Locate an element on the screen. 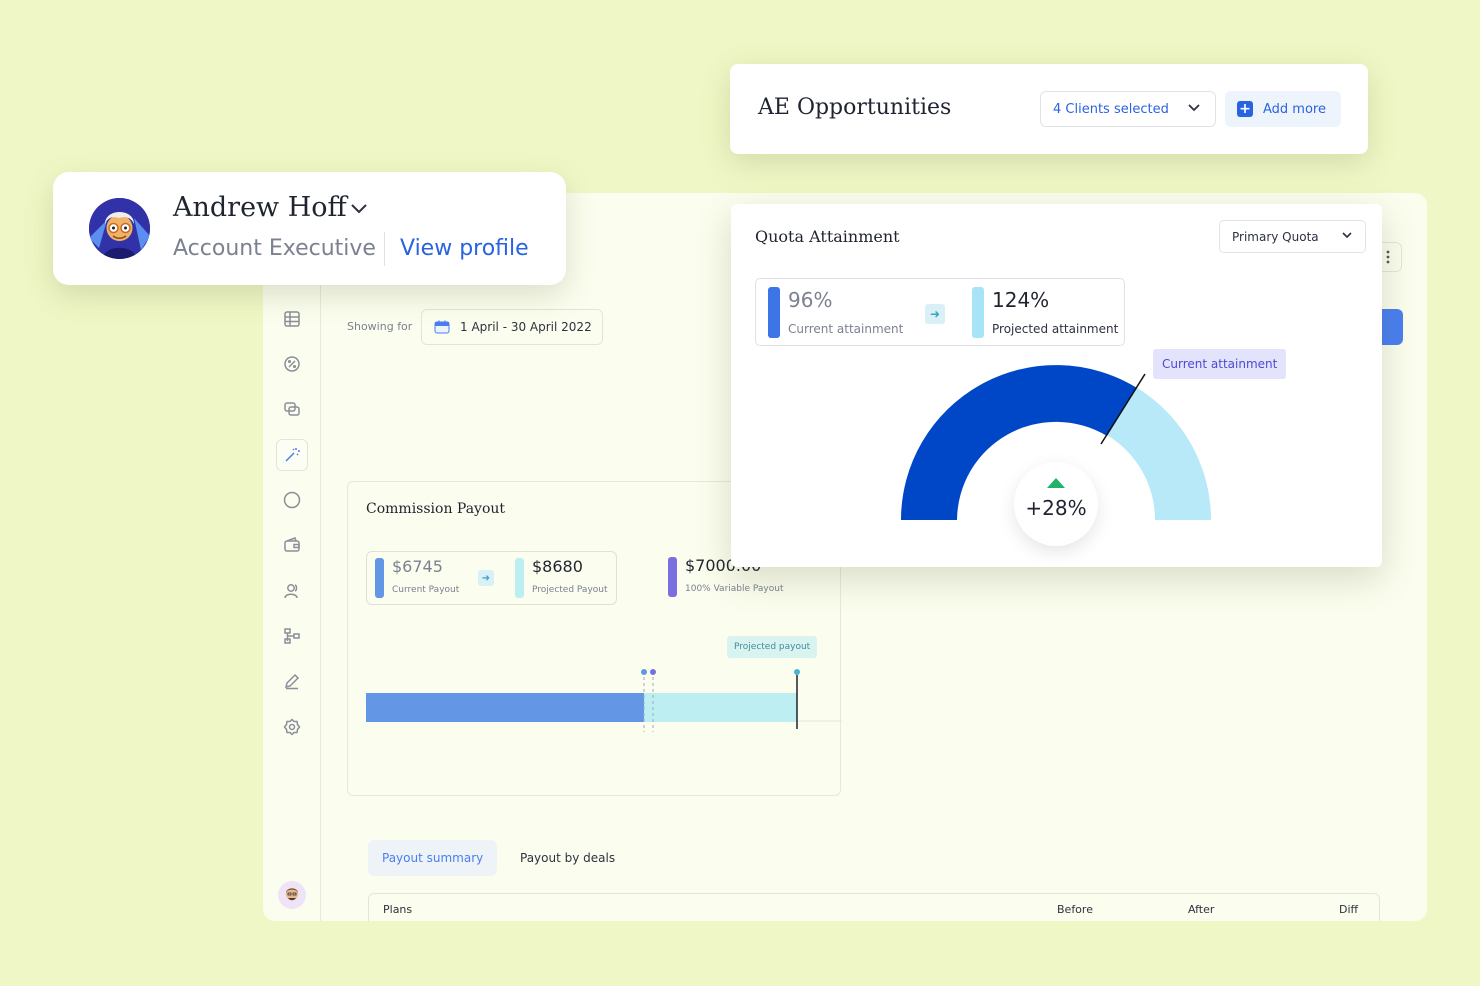 The image size is (1480, 986). quota-type-select: Primary Quota is located at coordinates (1292, 236).